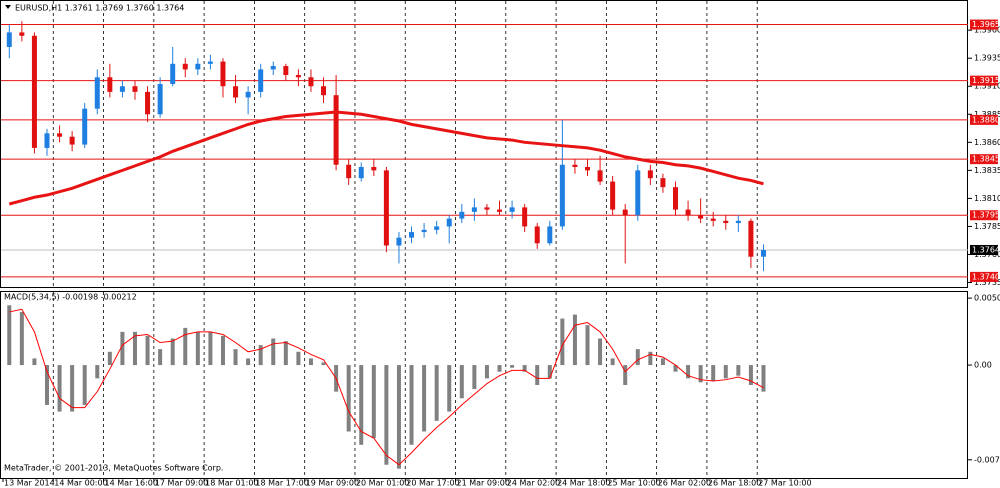 The image size is (1000, 488). Describe the element at coordinates (483, 483) in the screenshot. I see `x-tick-label: 21 Mar 09:00` at that location.